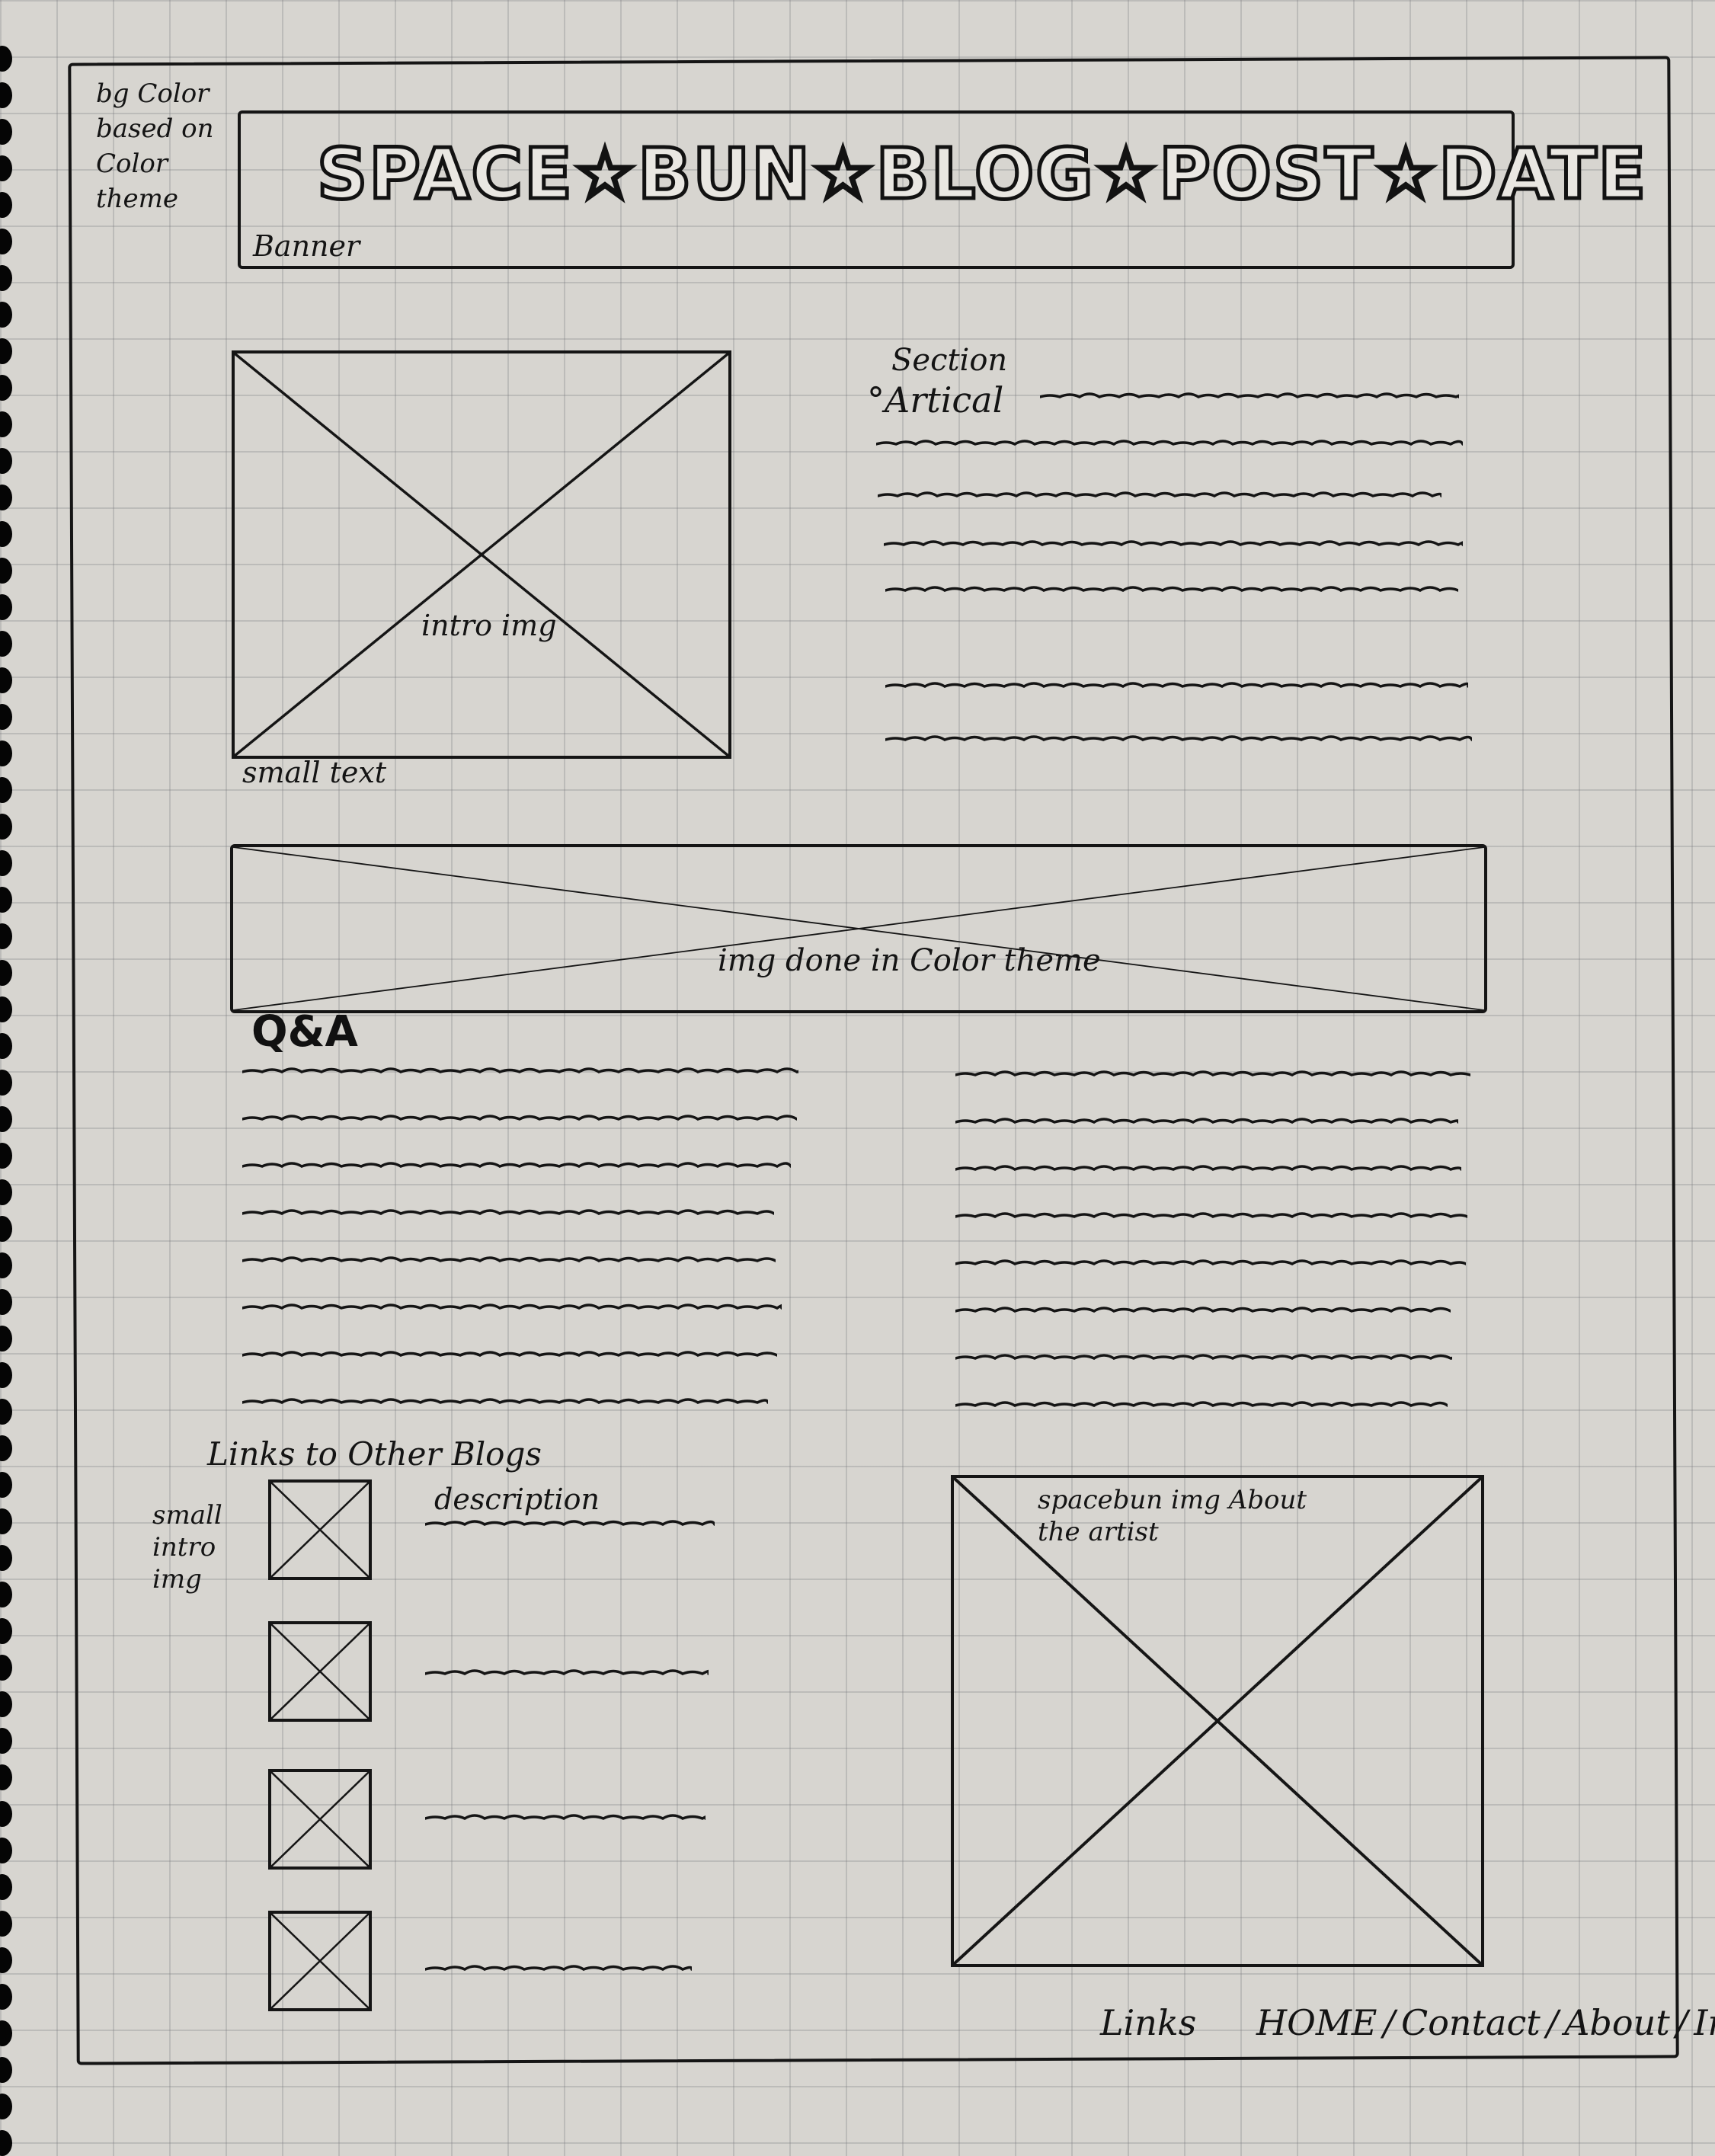  Describe the element at coordinates (1617, 2022) in the screenshot. I see `nav-about: About` at that location.